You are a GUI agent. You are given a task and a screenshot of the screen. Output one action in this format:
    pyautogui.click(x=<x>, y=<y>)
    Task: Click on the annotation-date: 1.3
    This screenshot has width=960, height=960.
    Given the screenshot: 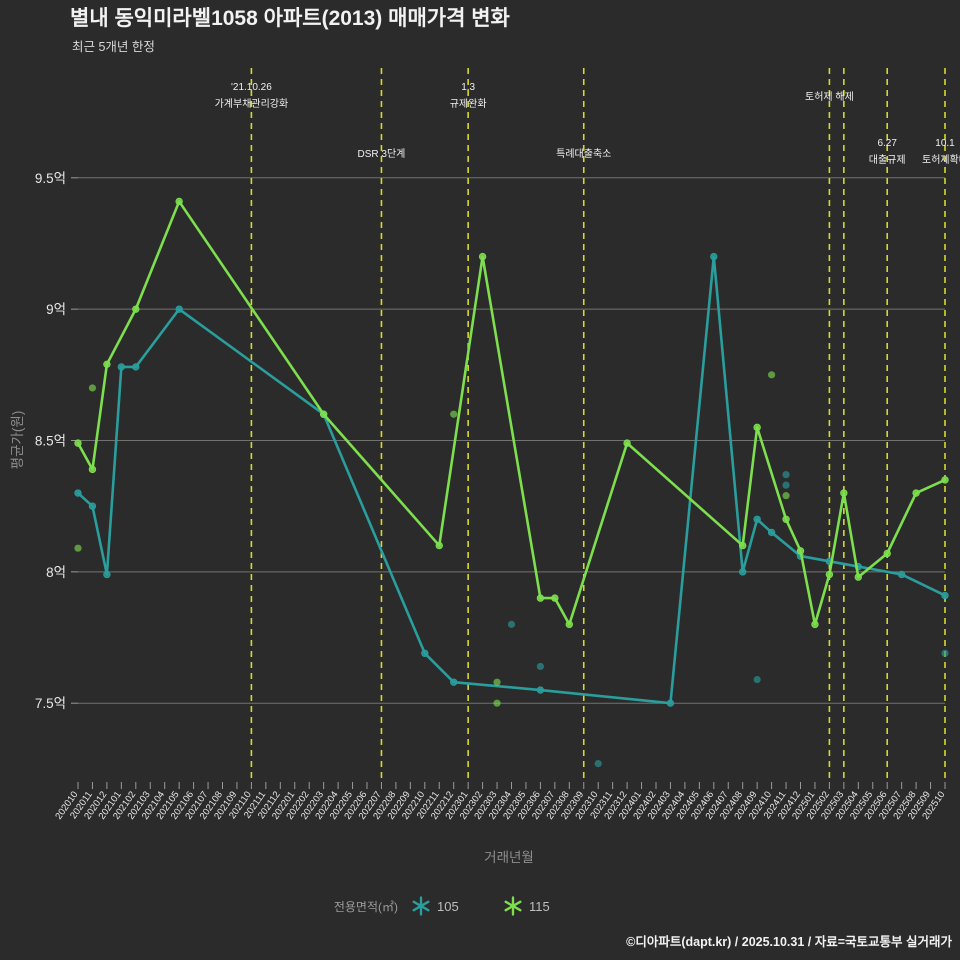 What is the action you would take?
    pyautogui.click(x=468, y=87)
    